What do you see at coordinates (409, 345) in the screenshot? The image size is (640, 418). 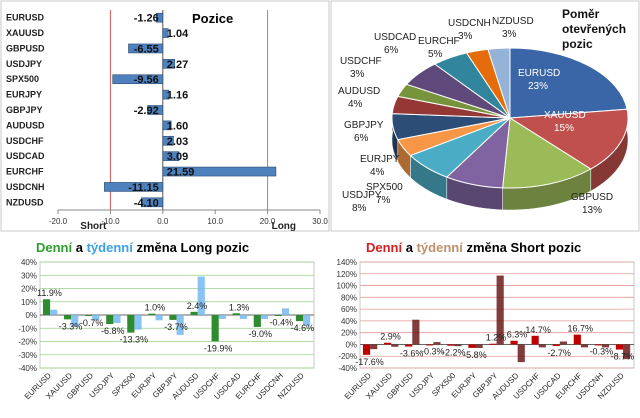 I see `short-bar-denn--gbpusd` at bounding box center [409, 345].